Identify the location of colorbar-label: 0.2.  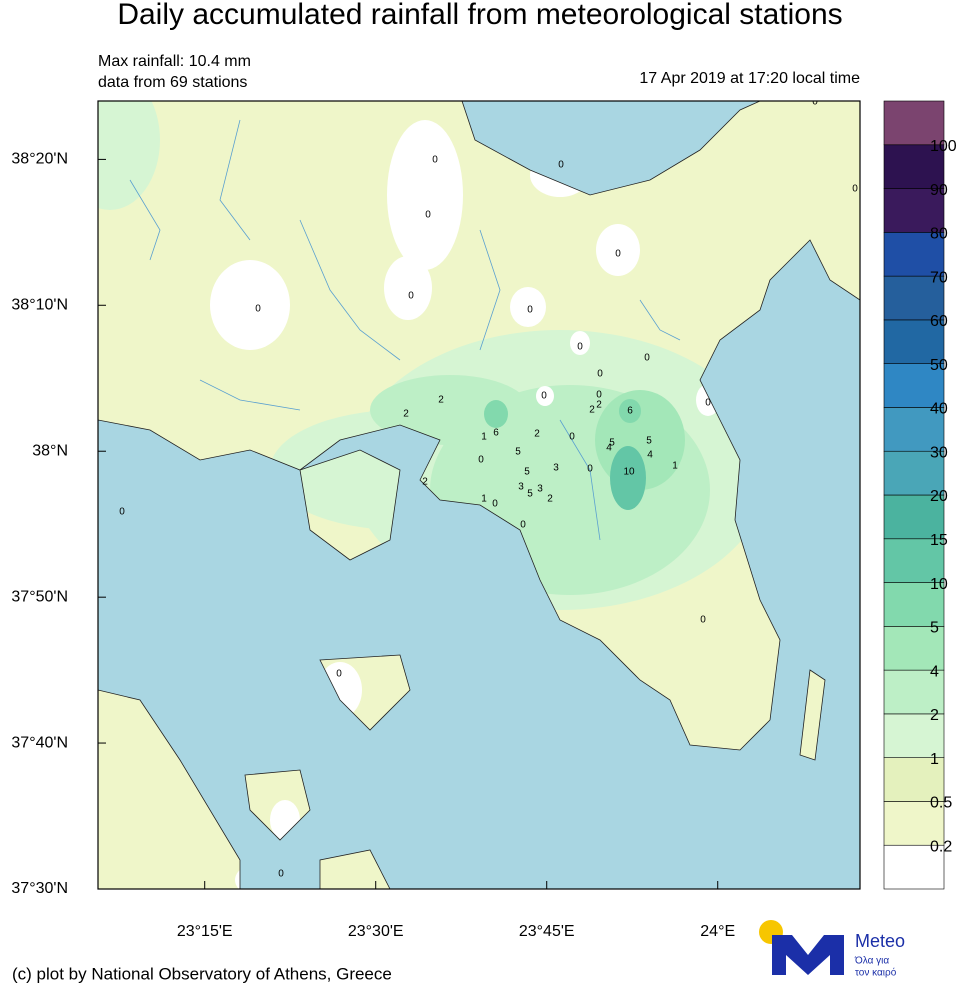
(941, 846).